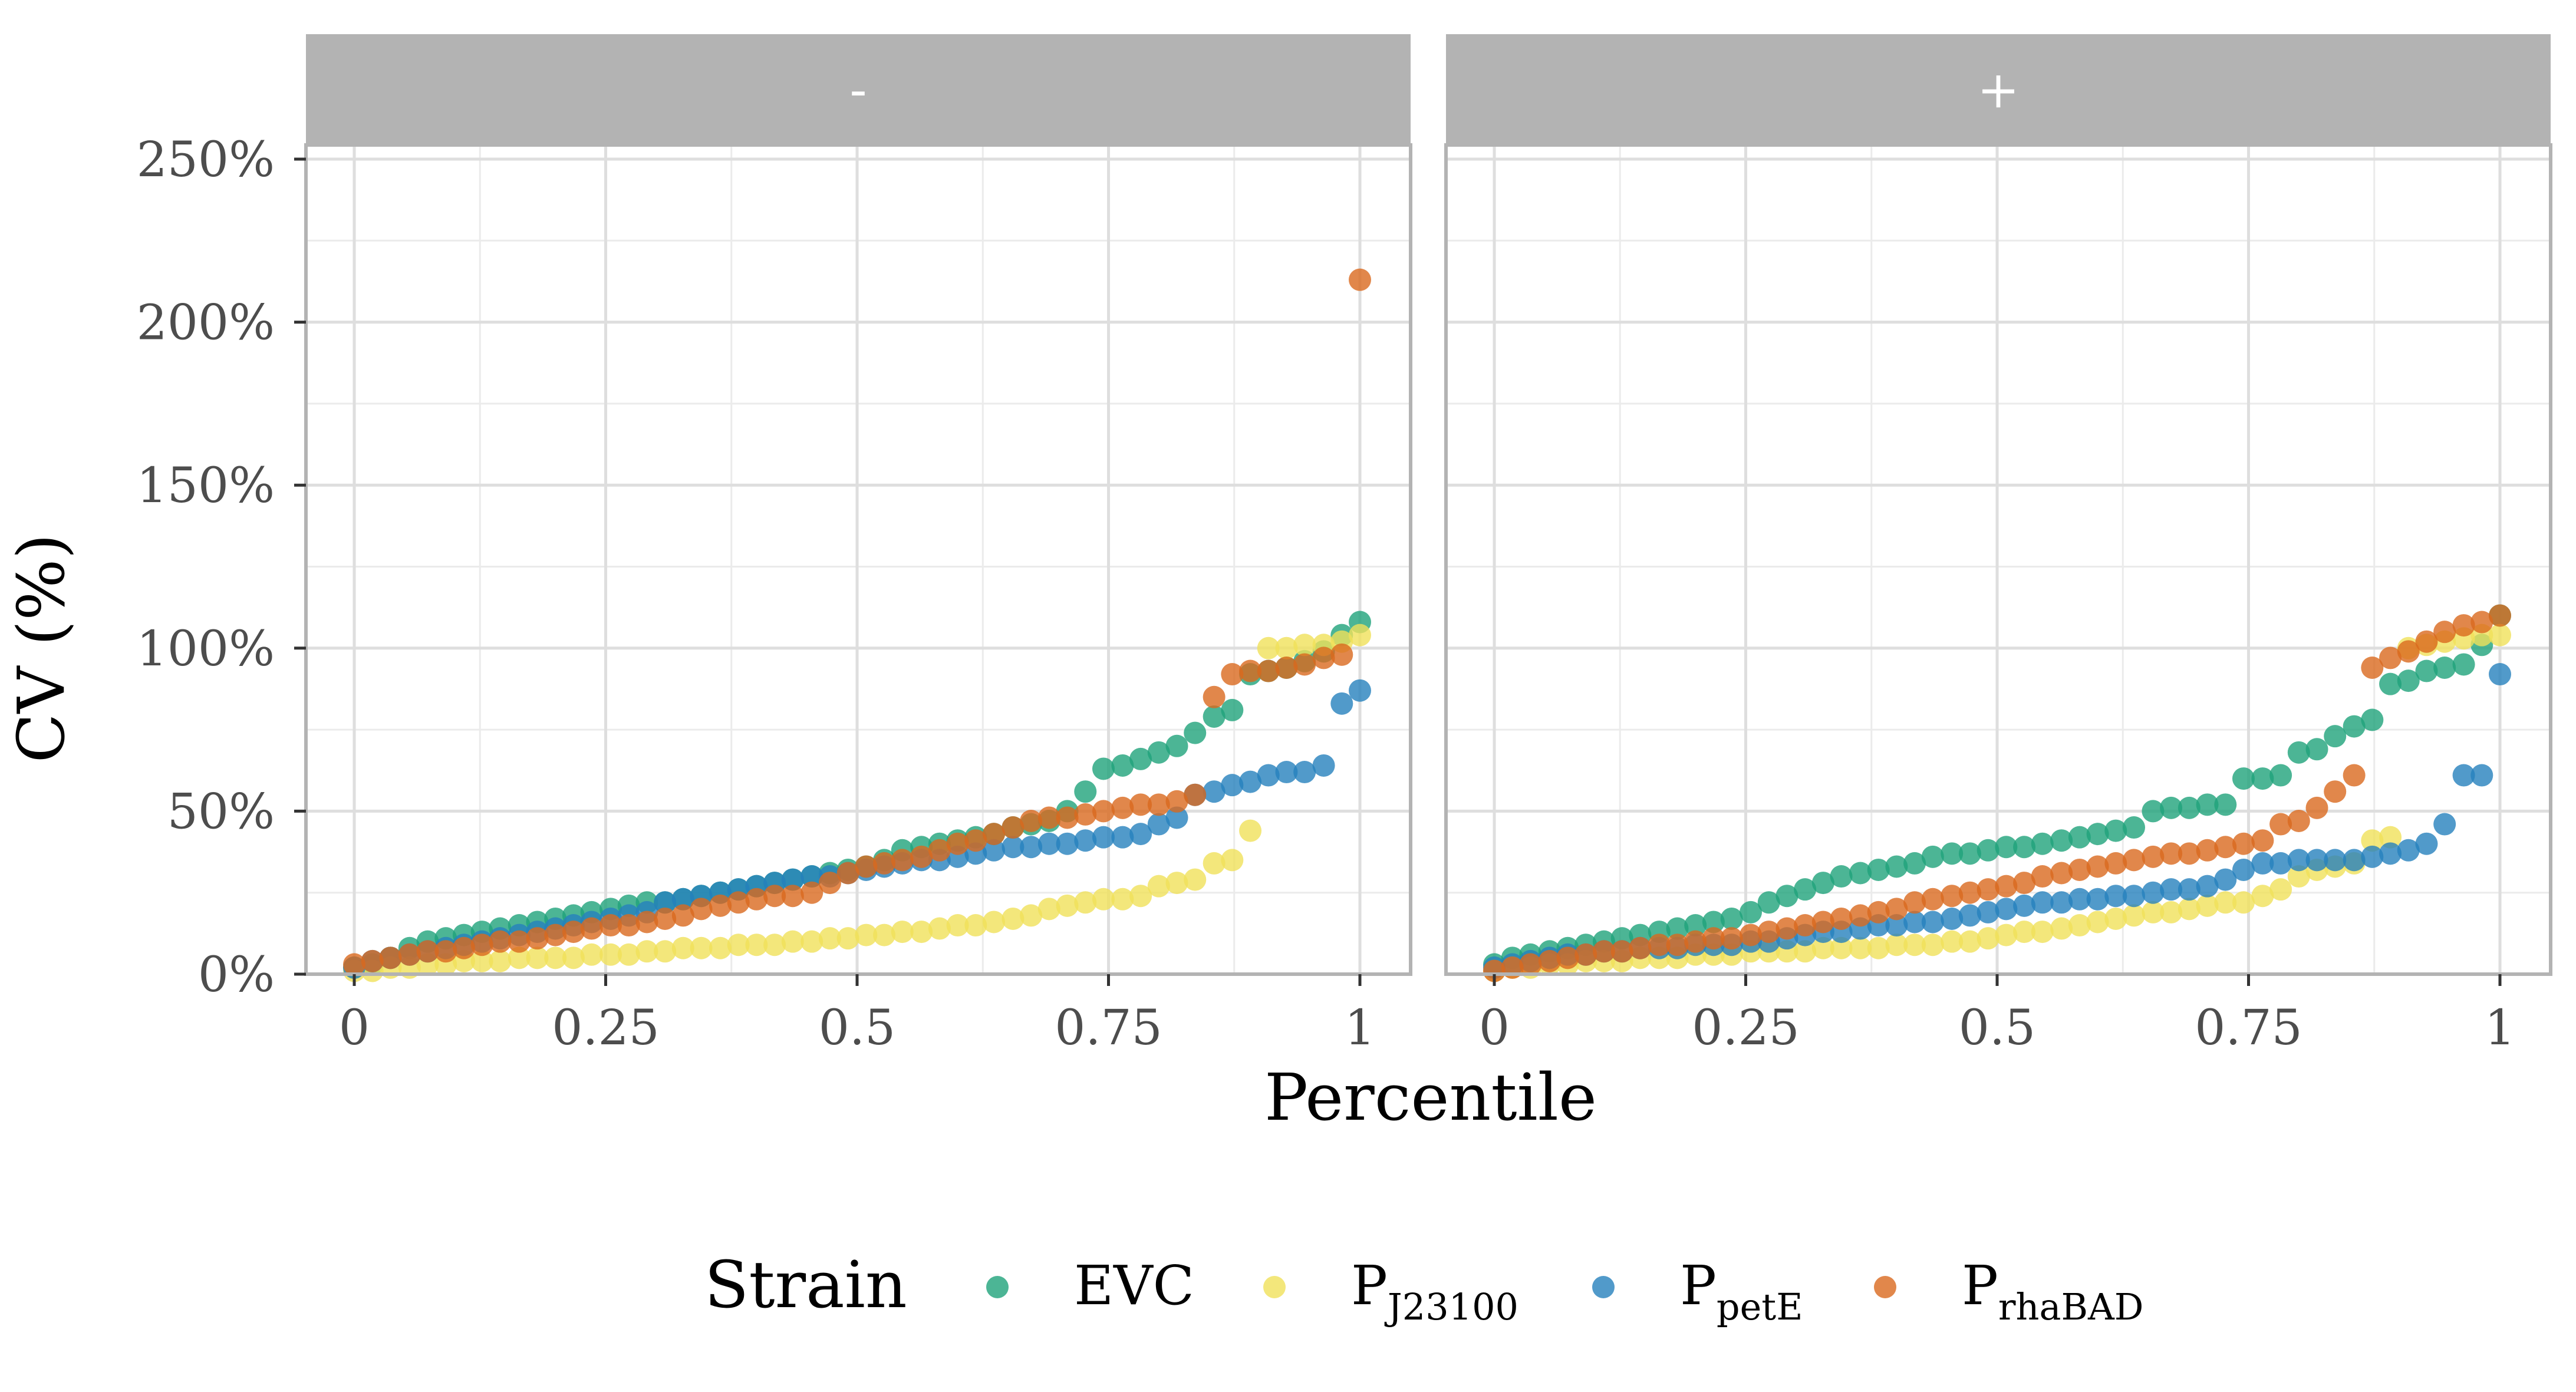 Image resolution: width=2576 pixels, height=1392 pixels. I want to click on x-axis-title: Percentile, so click(1430, 1097).